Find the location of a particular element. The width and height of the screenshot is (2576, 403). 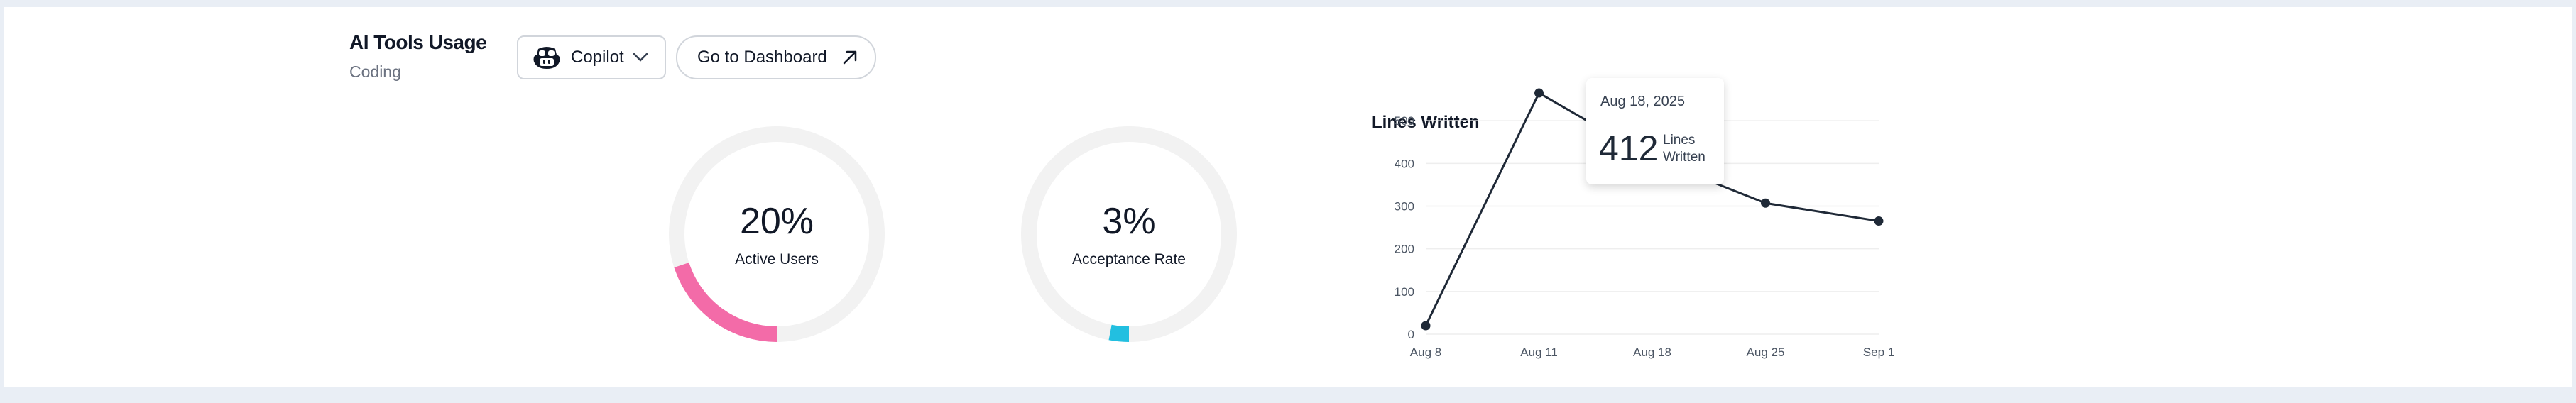

active-users-caption: Active Users is located at coordinates (777, 259).